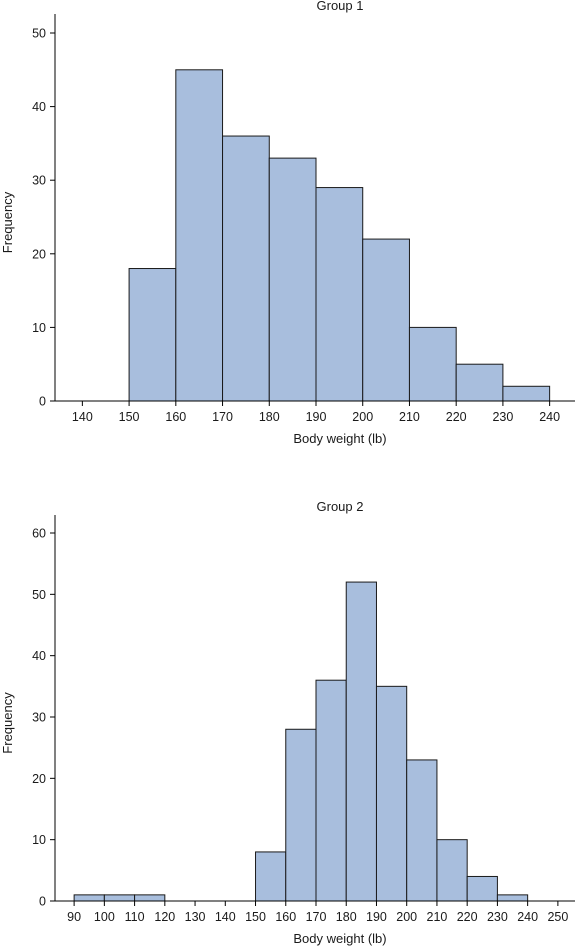  Describe the element at coordinates (195, 917) in the screenshot. I see `x-tick-label: 130` at that location.